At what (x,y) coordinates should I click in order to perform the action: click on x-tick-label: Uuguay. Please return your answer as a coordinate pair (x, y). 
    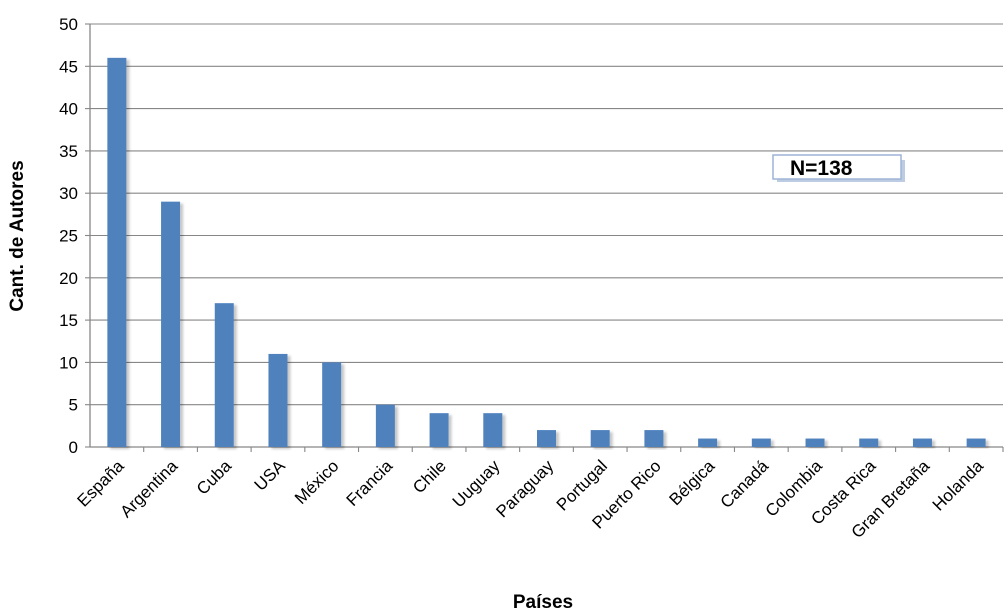
    Looking at the image, I should click on (476, 483).